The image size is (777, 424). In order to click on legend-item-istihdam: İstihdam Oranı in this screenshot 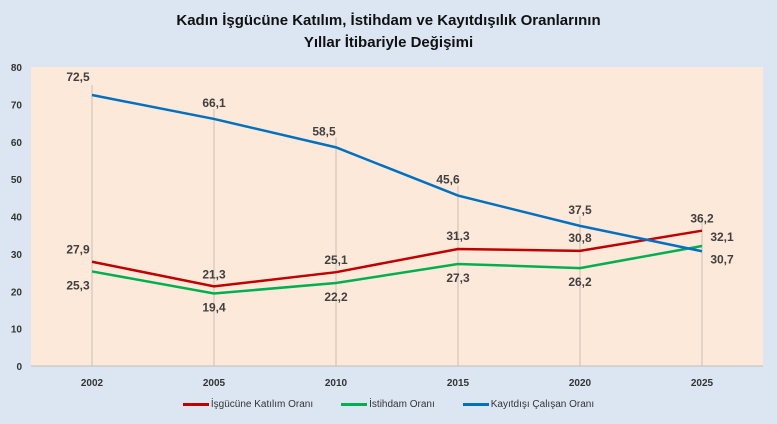, I will do `click(388, 404)`.